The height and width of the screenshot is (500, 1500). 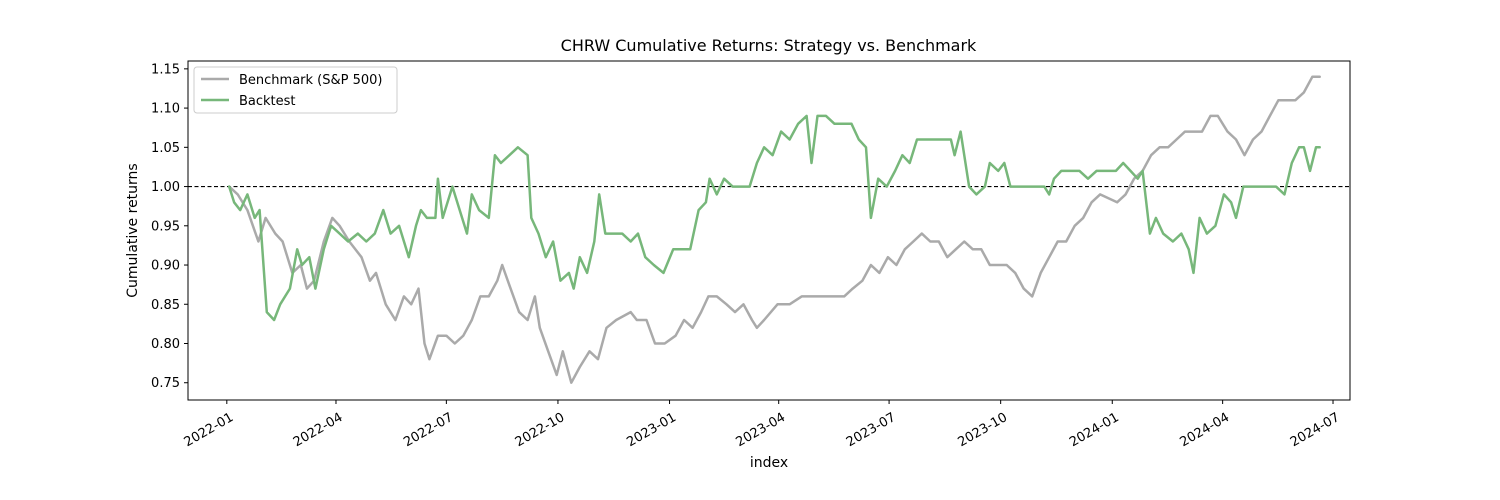 What do you see at coordinates (165, 305) in the screenshot?
I see `y-tick-label: 0.85` at bounding box center [165, 305].